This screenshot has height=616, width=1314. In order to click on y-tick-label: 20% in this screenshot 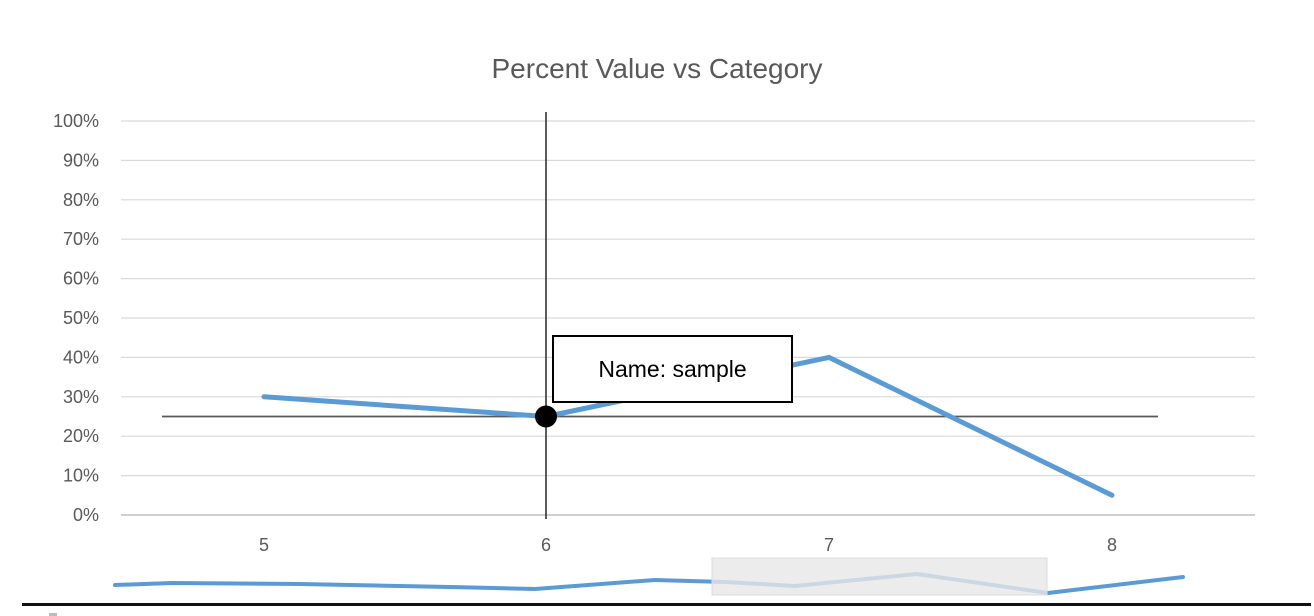, I will do `click(81, 436)`.